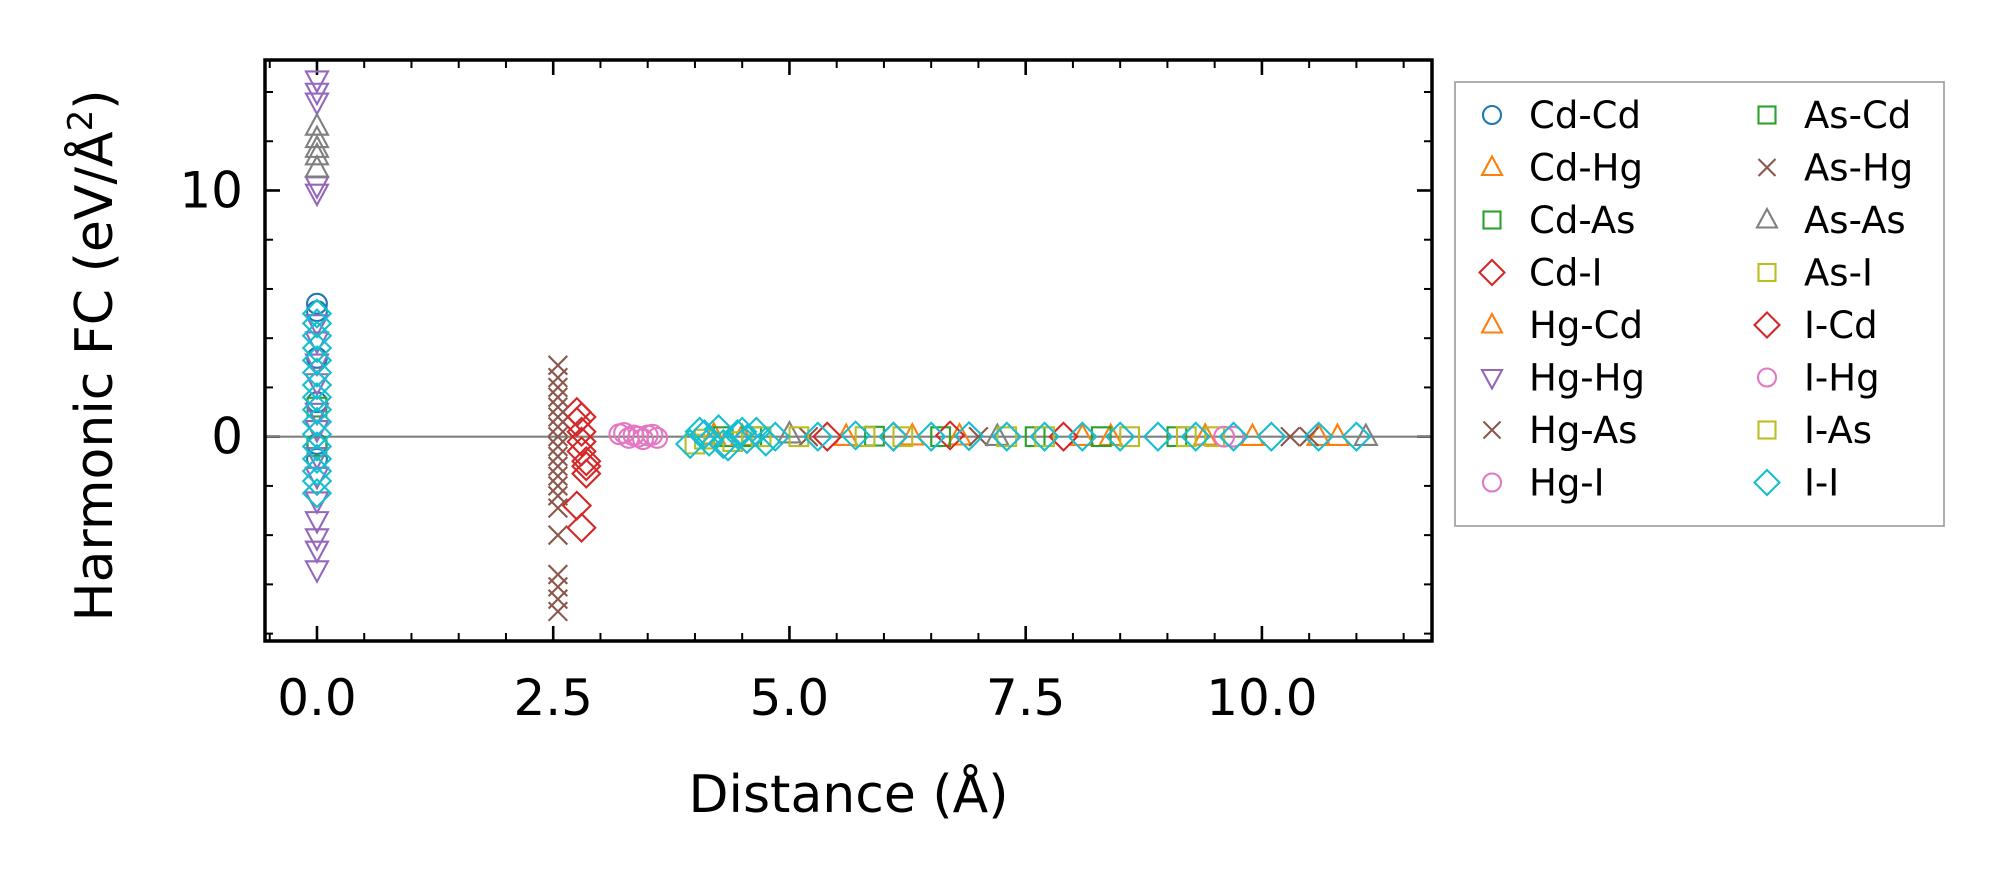  Describe the element at coordinates (1842, 378) in the screenshot. I see `legend-label: I-Hg` at that location.